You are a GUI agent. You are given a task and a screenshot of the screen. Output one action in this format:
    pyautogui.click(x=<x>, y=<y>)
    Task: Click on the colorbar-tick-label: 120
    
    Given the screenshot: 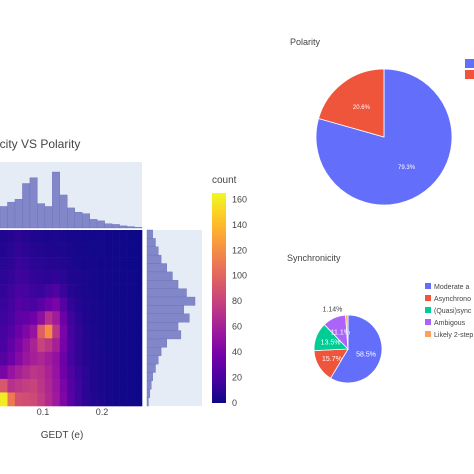 What is the action you would take?
    pyautogui.click(x=239, y=250)
    